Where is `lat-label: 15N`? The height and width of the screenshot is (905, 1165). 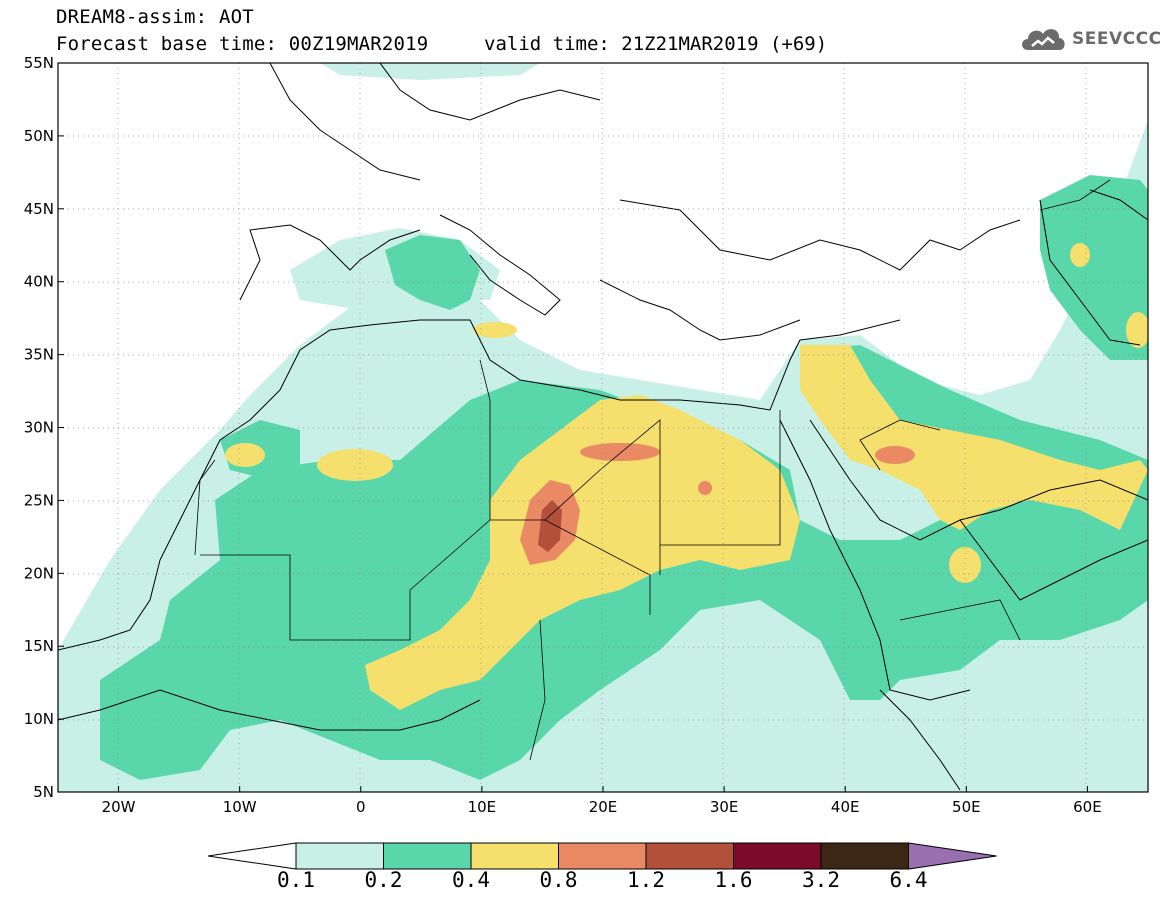 lat-label: 15N is located at coordinates (39, 646).